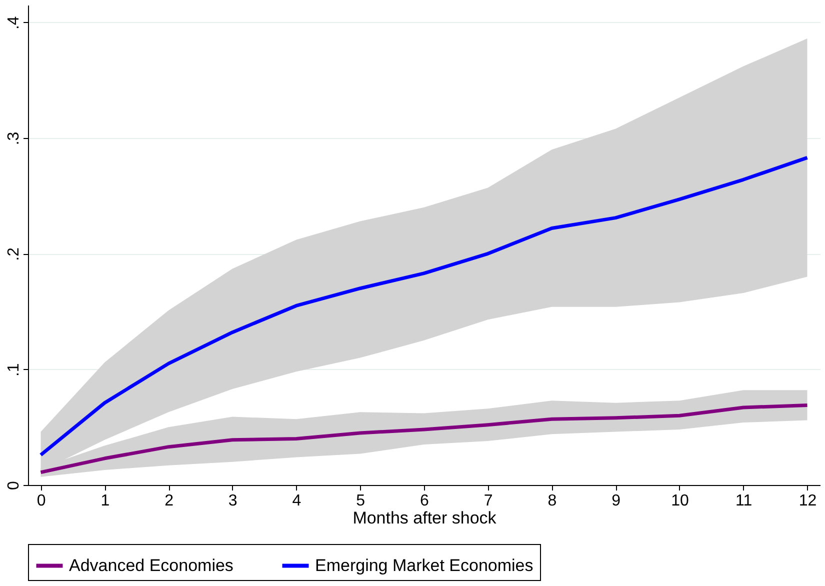  I want to click on y-tick-label: 0, so click(14, 485).